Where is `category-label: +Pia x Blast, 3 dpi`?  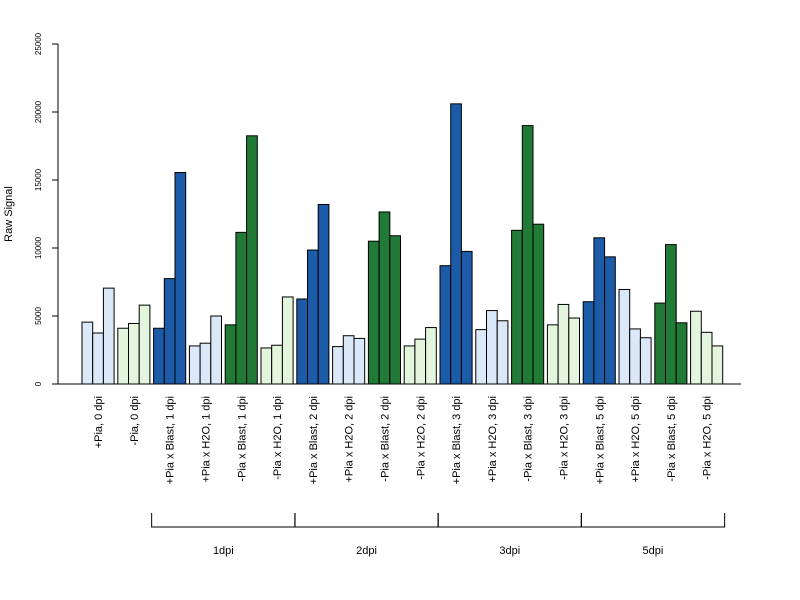 category-label: +Pia x Blast, 3 dpi is located at coordinates (457, 440).